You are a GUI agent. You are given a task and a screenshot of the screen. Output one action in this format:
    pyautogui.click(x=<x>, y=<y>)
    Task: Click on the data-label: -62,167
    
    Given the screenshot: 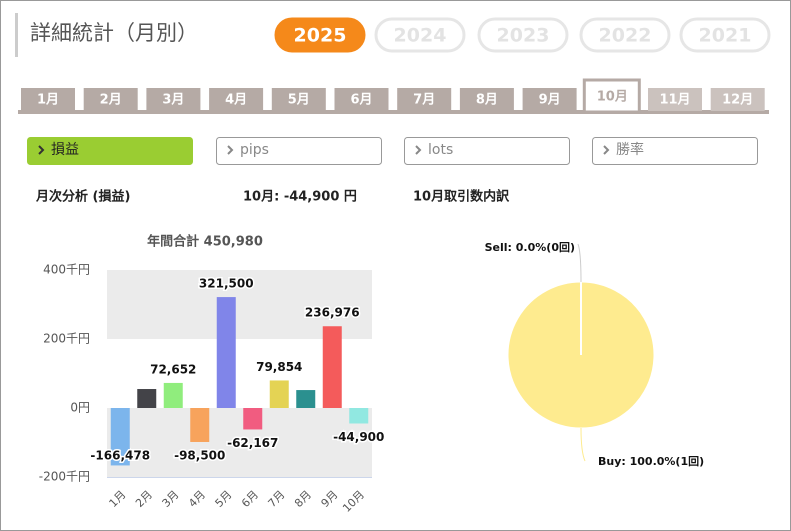 What is the action you would take?
    pyautogui.click(x=252, y=443)
    